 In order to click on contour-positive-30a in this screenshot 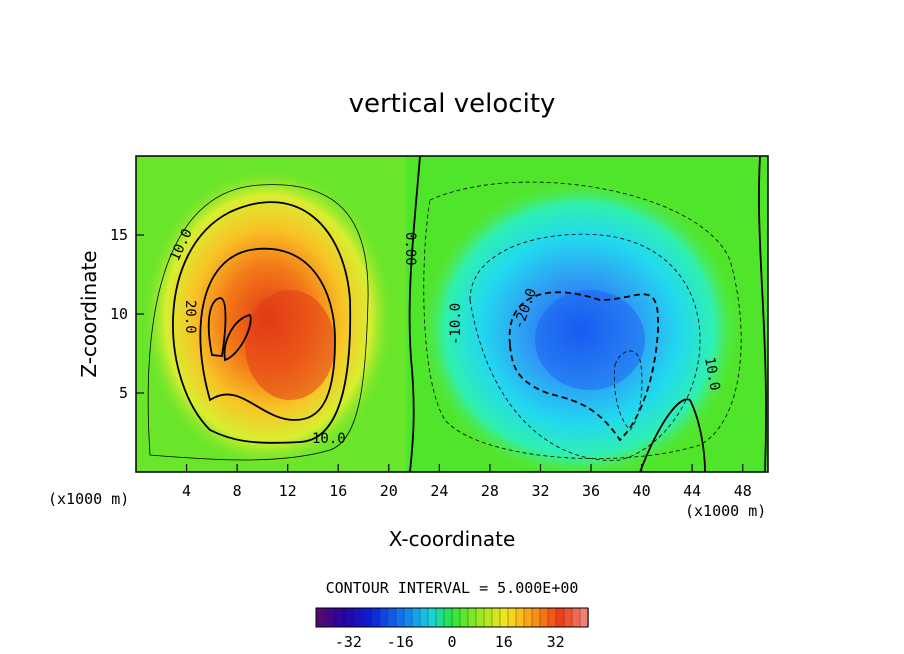, I will do `click(217, 327)`.